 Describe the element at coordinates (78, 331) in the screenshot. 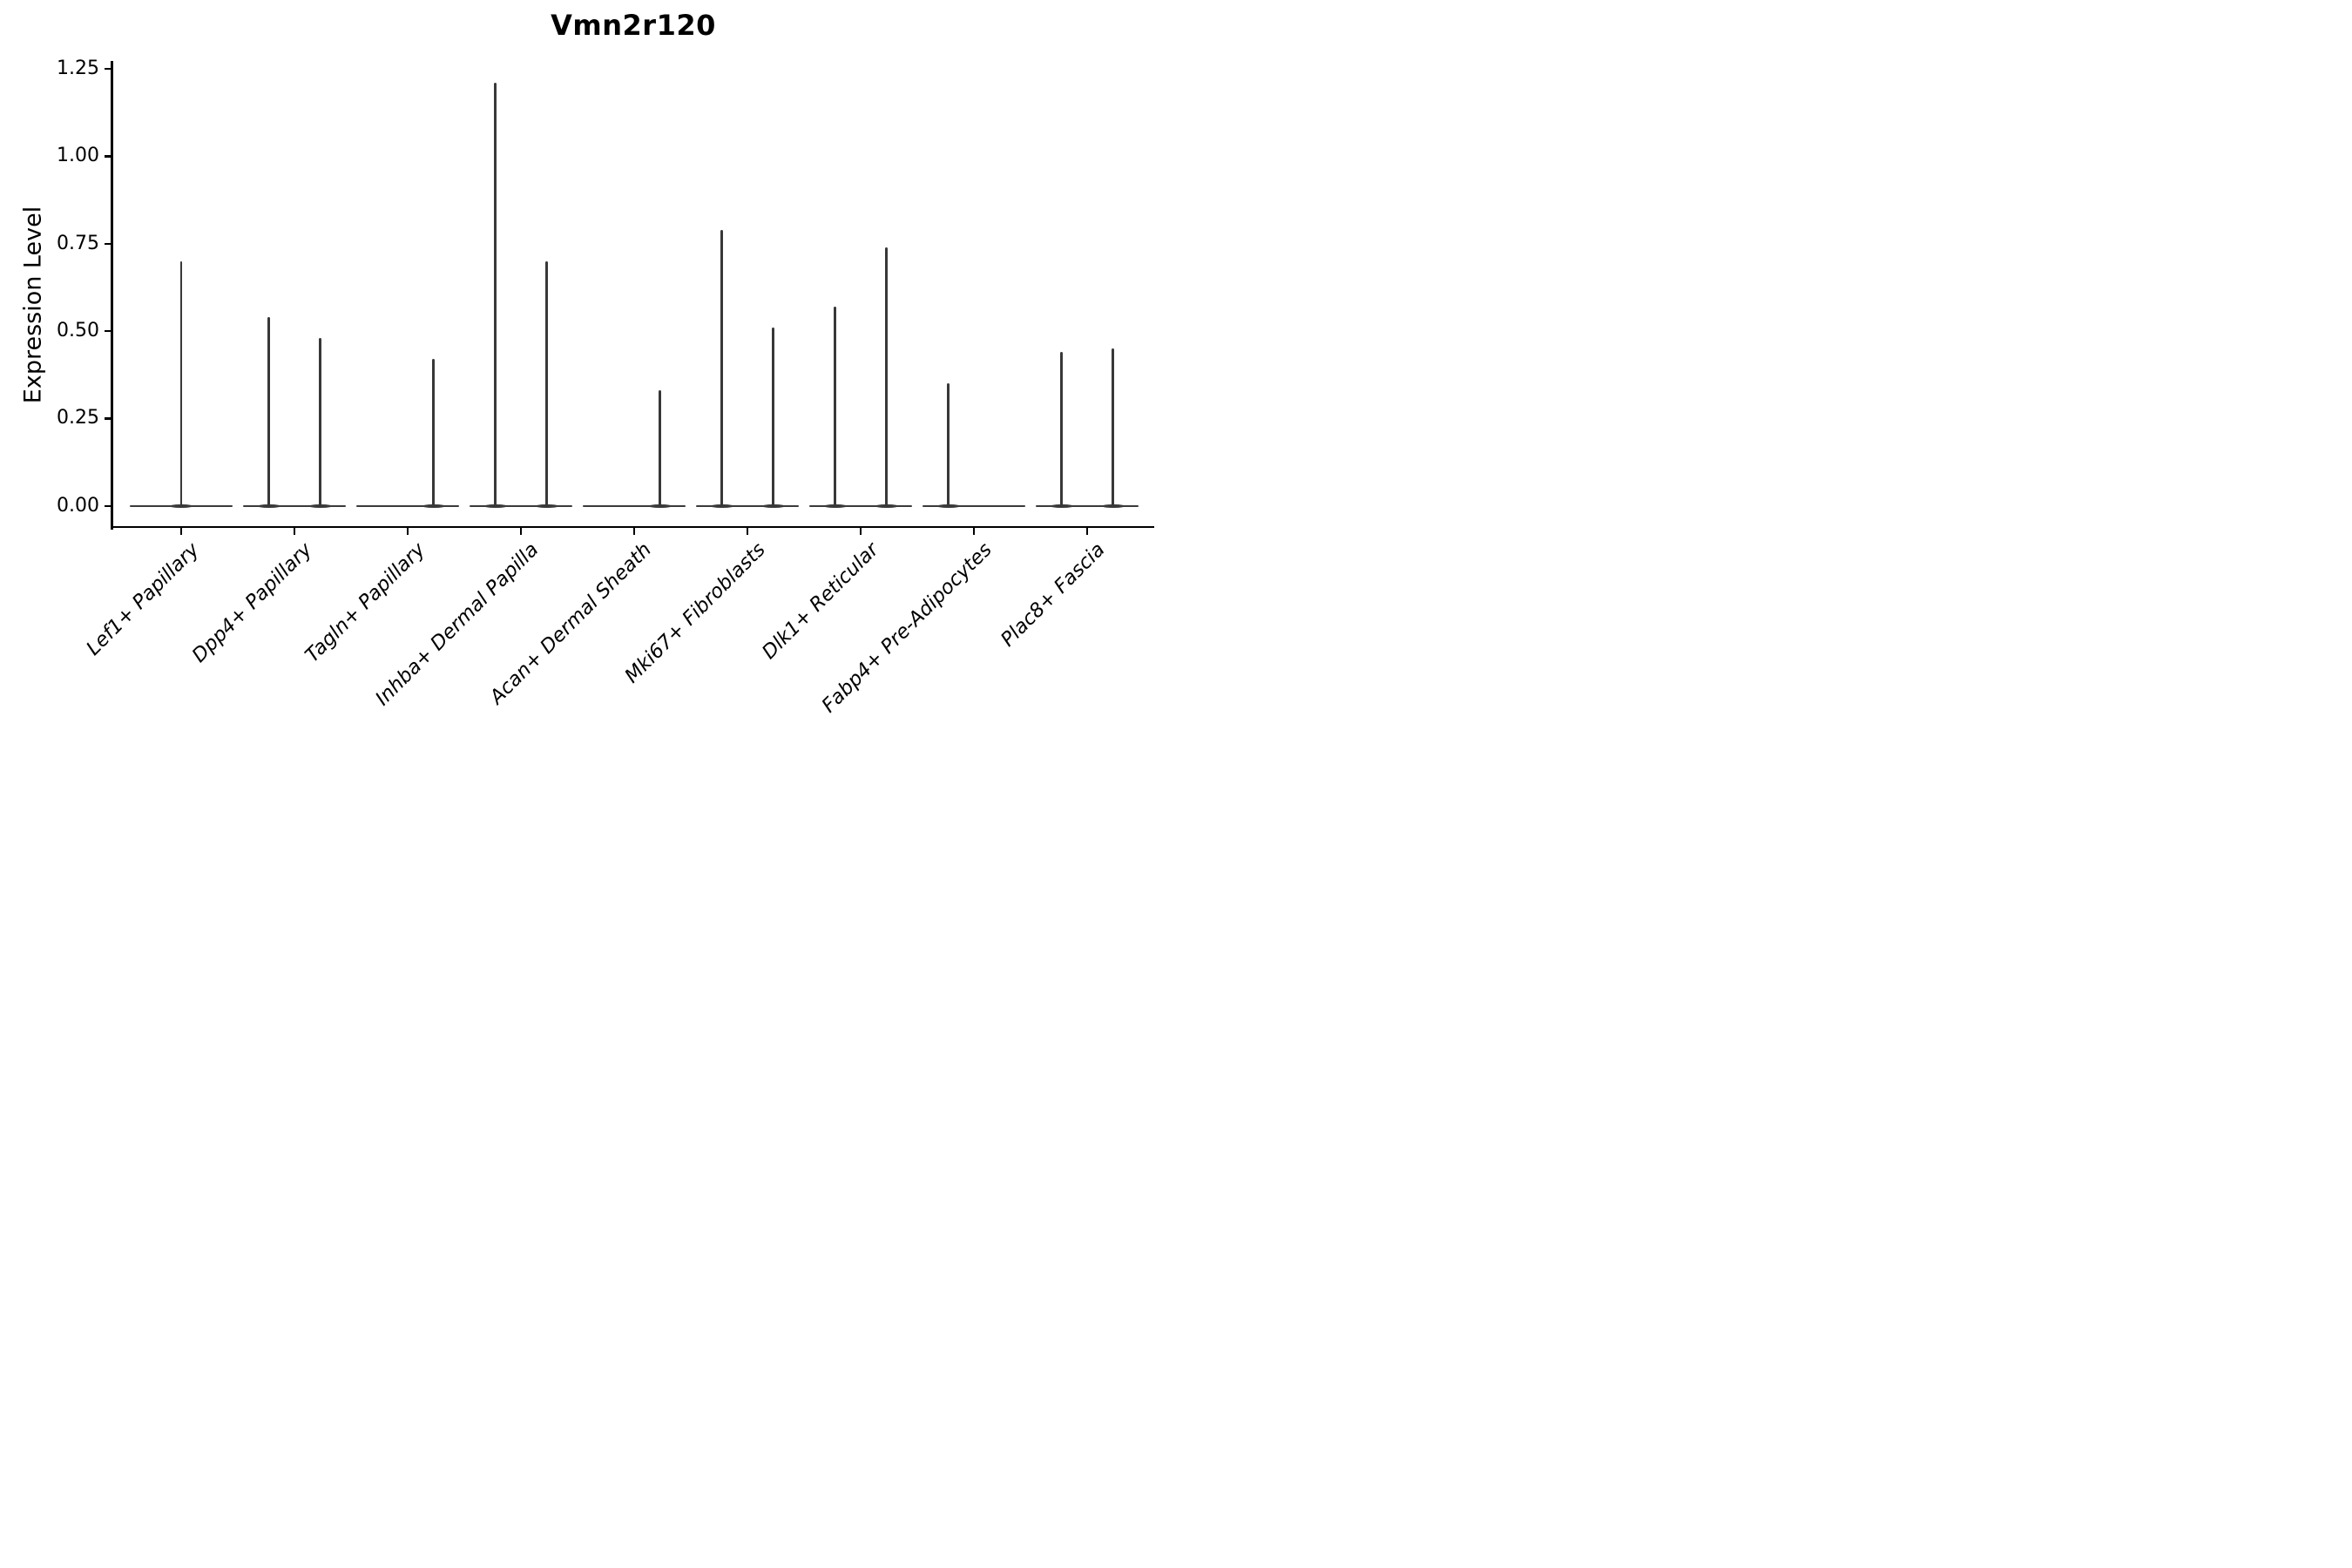

I see `y-tick-label: 0.50` at that location.